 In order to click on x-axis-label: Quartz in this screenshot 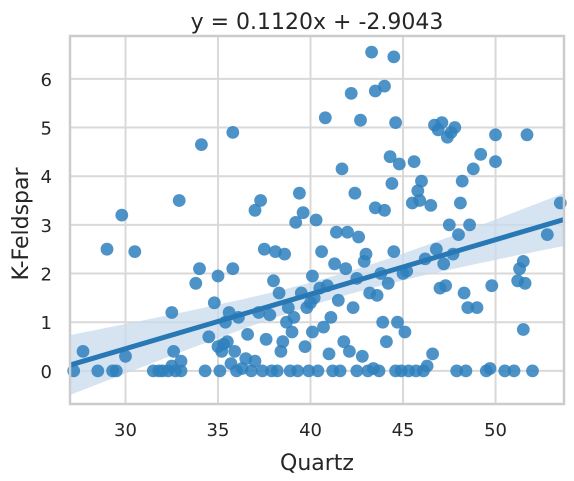, I will do `click(317, 463)`.